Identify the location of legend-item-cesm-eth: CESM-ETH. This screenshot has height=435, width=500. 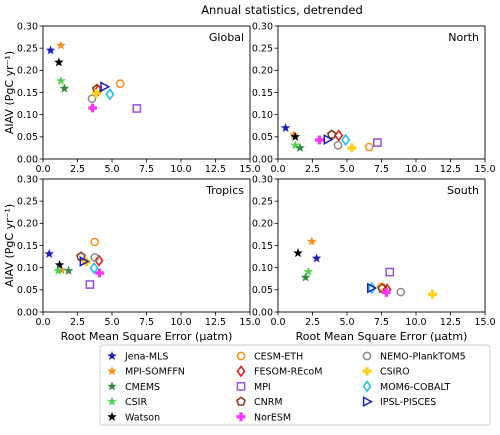
(269, 357).